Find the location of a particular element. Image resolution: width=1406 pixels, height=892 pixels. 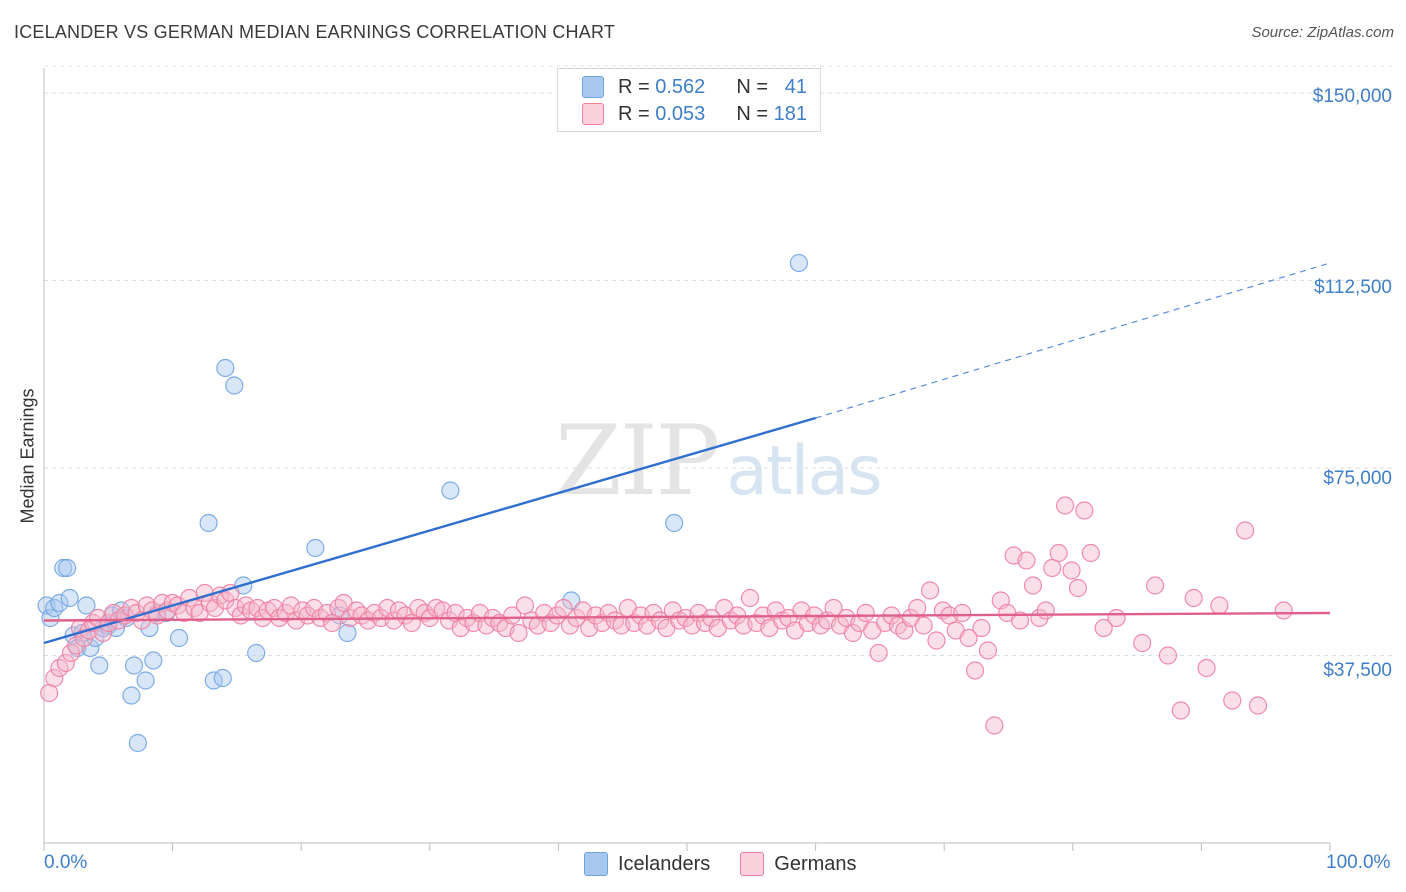

y-tick-label-75000: $75,000 is located at coordinates (1357, 478).